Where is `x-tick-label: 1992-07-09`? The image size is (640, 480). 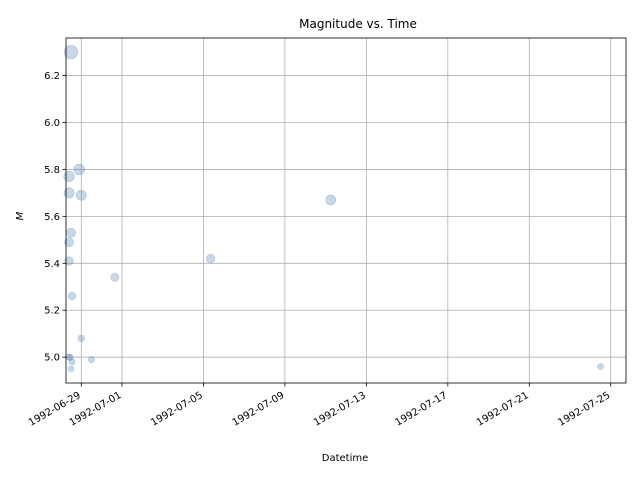 x-tick-label: 1992-07-09 is located at coordinates (259, 409).